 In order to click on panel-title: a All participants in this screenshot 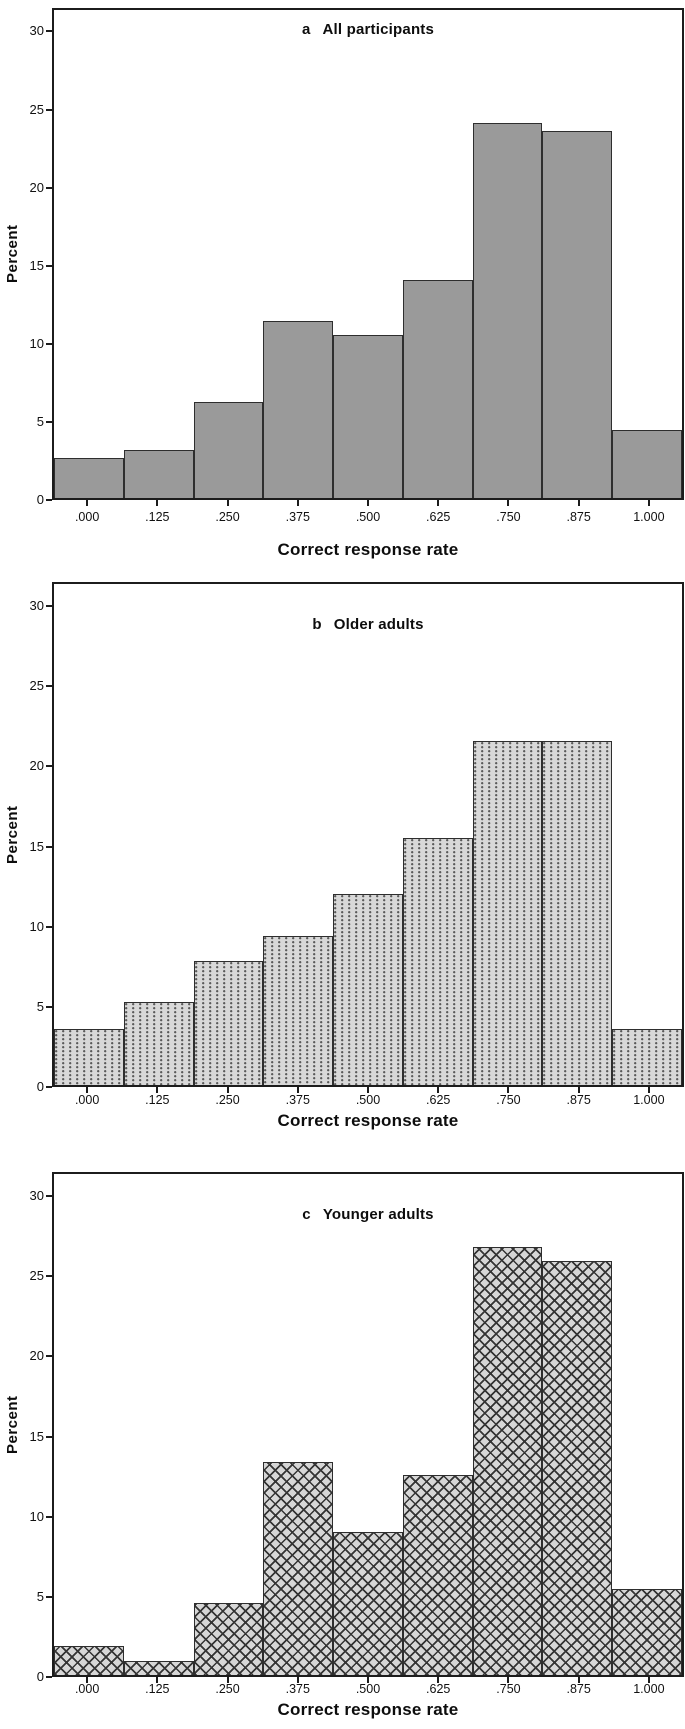, I will do `click(368, 29)`.